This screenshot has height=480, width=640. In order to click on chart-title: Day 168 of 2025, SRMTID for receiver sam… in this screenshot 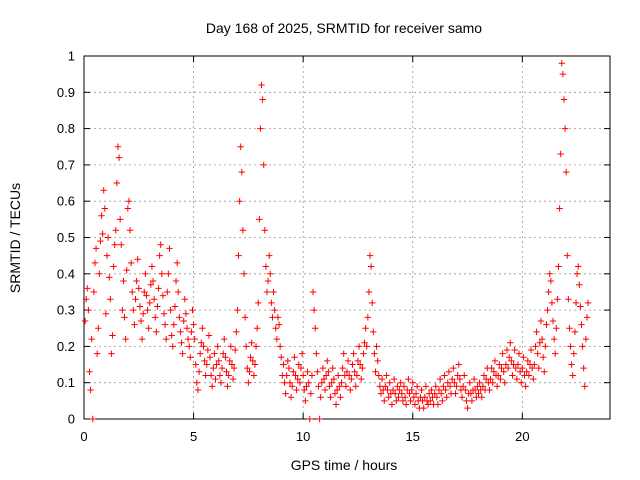, I will do `click(344, 28)`.